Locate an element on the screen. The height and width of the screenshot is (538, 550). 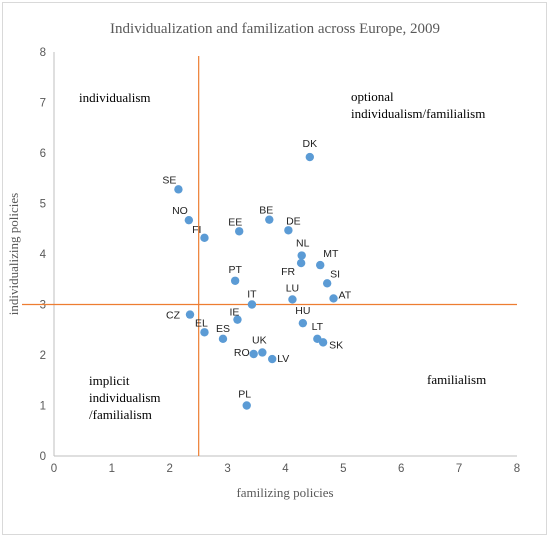
quadrant-label: implicit is located at coordinates (109, 380).